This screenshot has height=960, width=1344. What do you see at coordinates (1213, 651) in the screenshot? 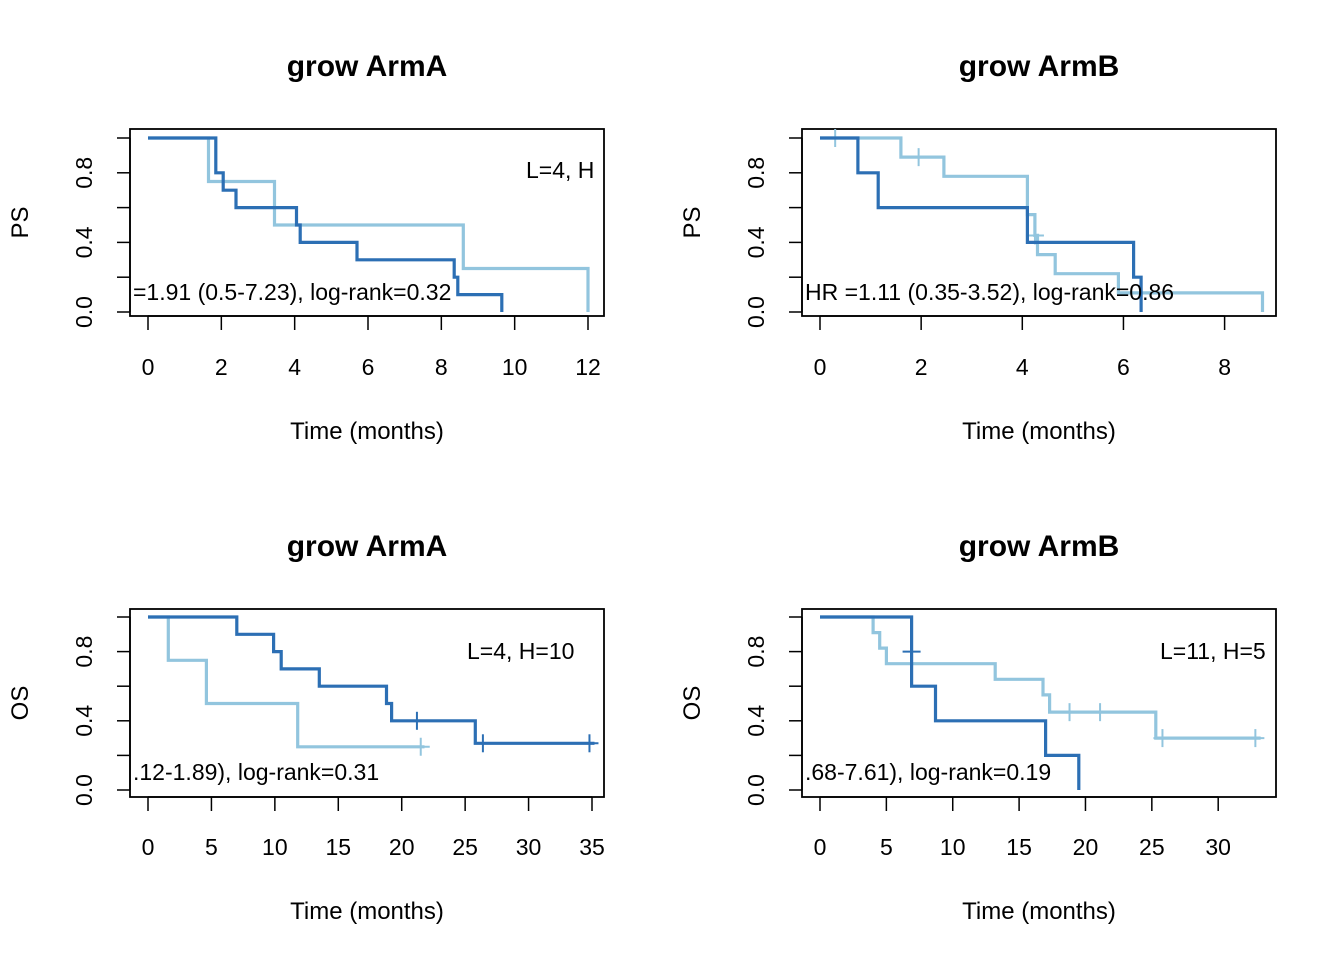
I see `group-counts-annotation: L=11, H=5` at bounding box center [1213, 651].